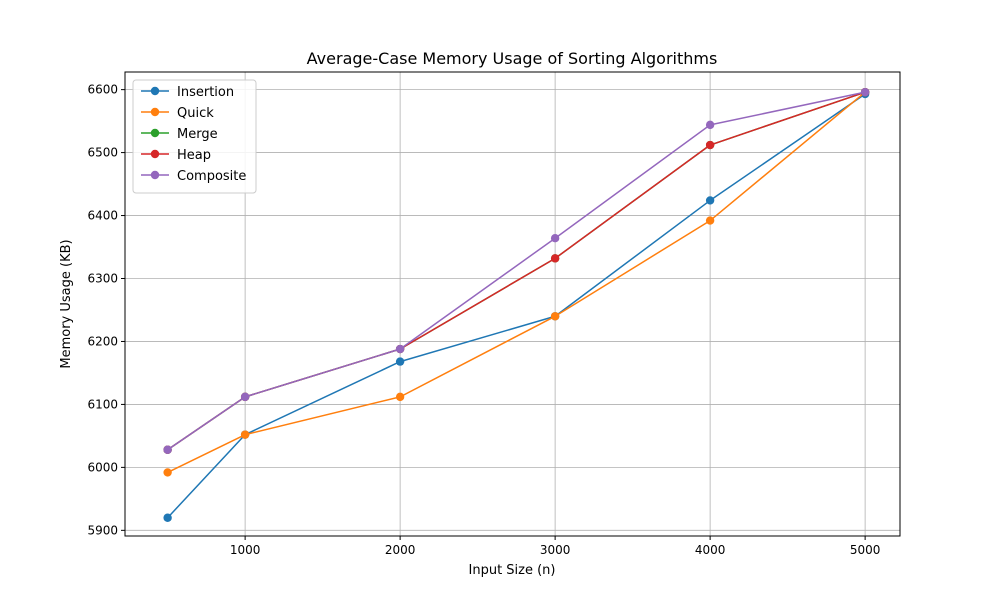 The width and height of the screenshot is (1000, 604). What do you see at coordinates (400, 550) in the screenshot?
I see `x-tick-label: 2000` at bounding box center [400, 550].